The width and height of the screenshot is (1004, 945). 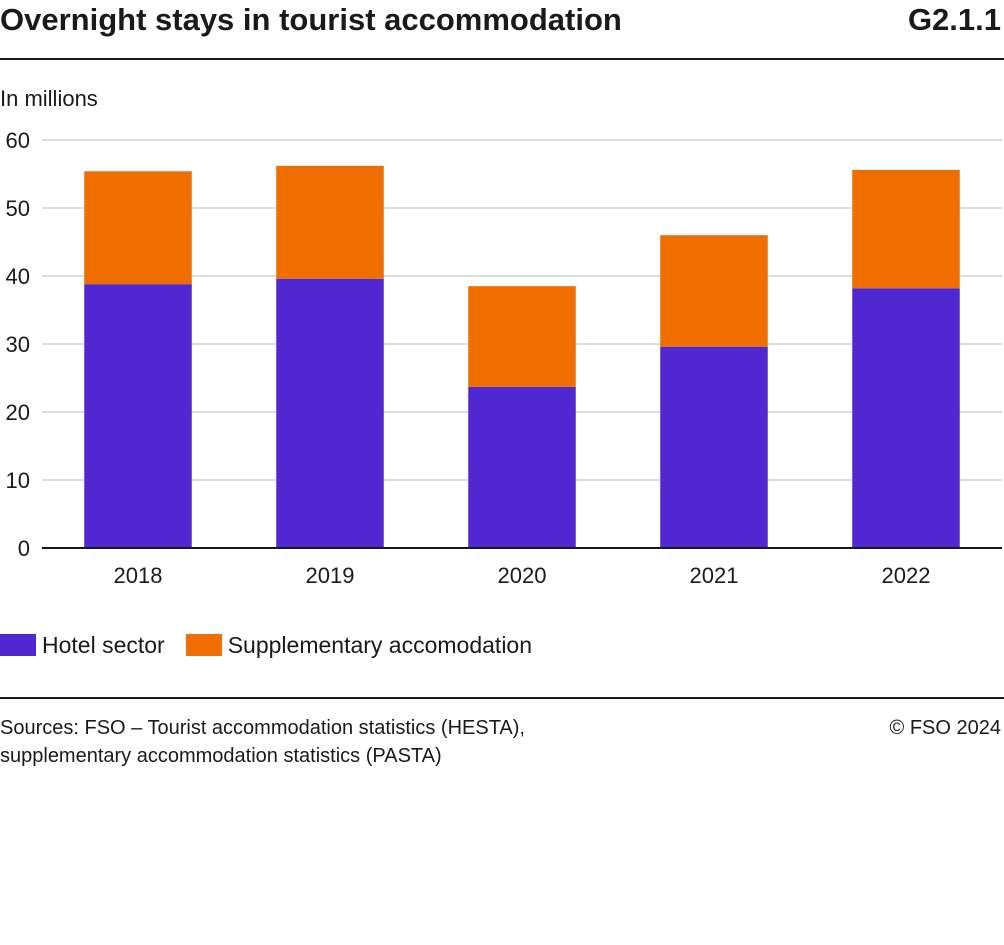 What do you see at coordinates (954, 19) in the screenshot?
I see `figure-code: G2.1.1` at bounding box center [954, 19].